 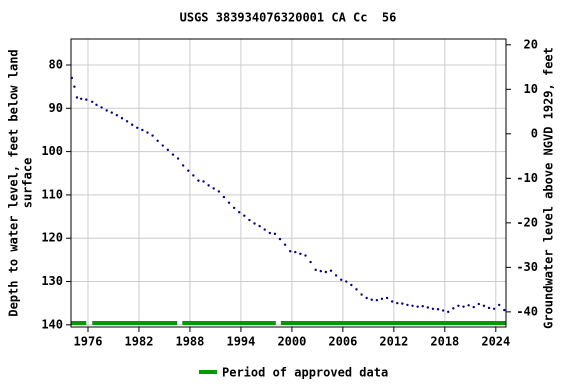 What do you see at coordinates (531, 89) in the screenshot?
I see `y2-tick-label: 10` at bounding box center [531, 89].